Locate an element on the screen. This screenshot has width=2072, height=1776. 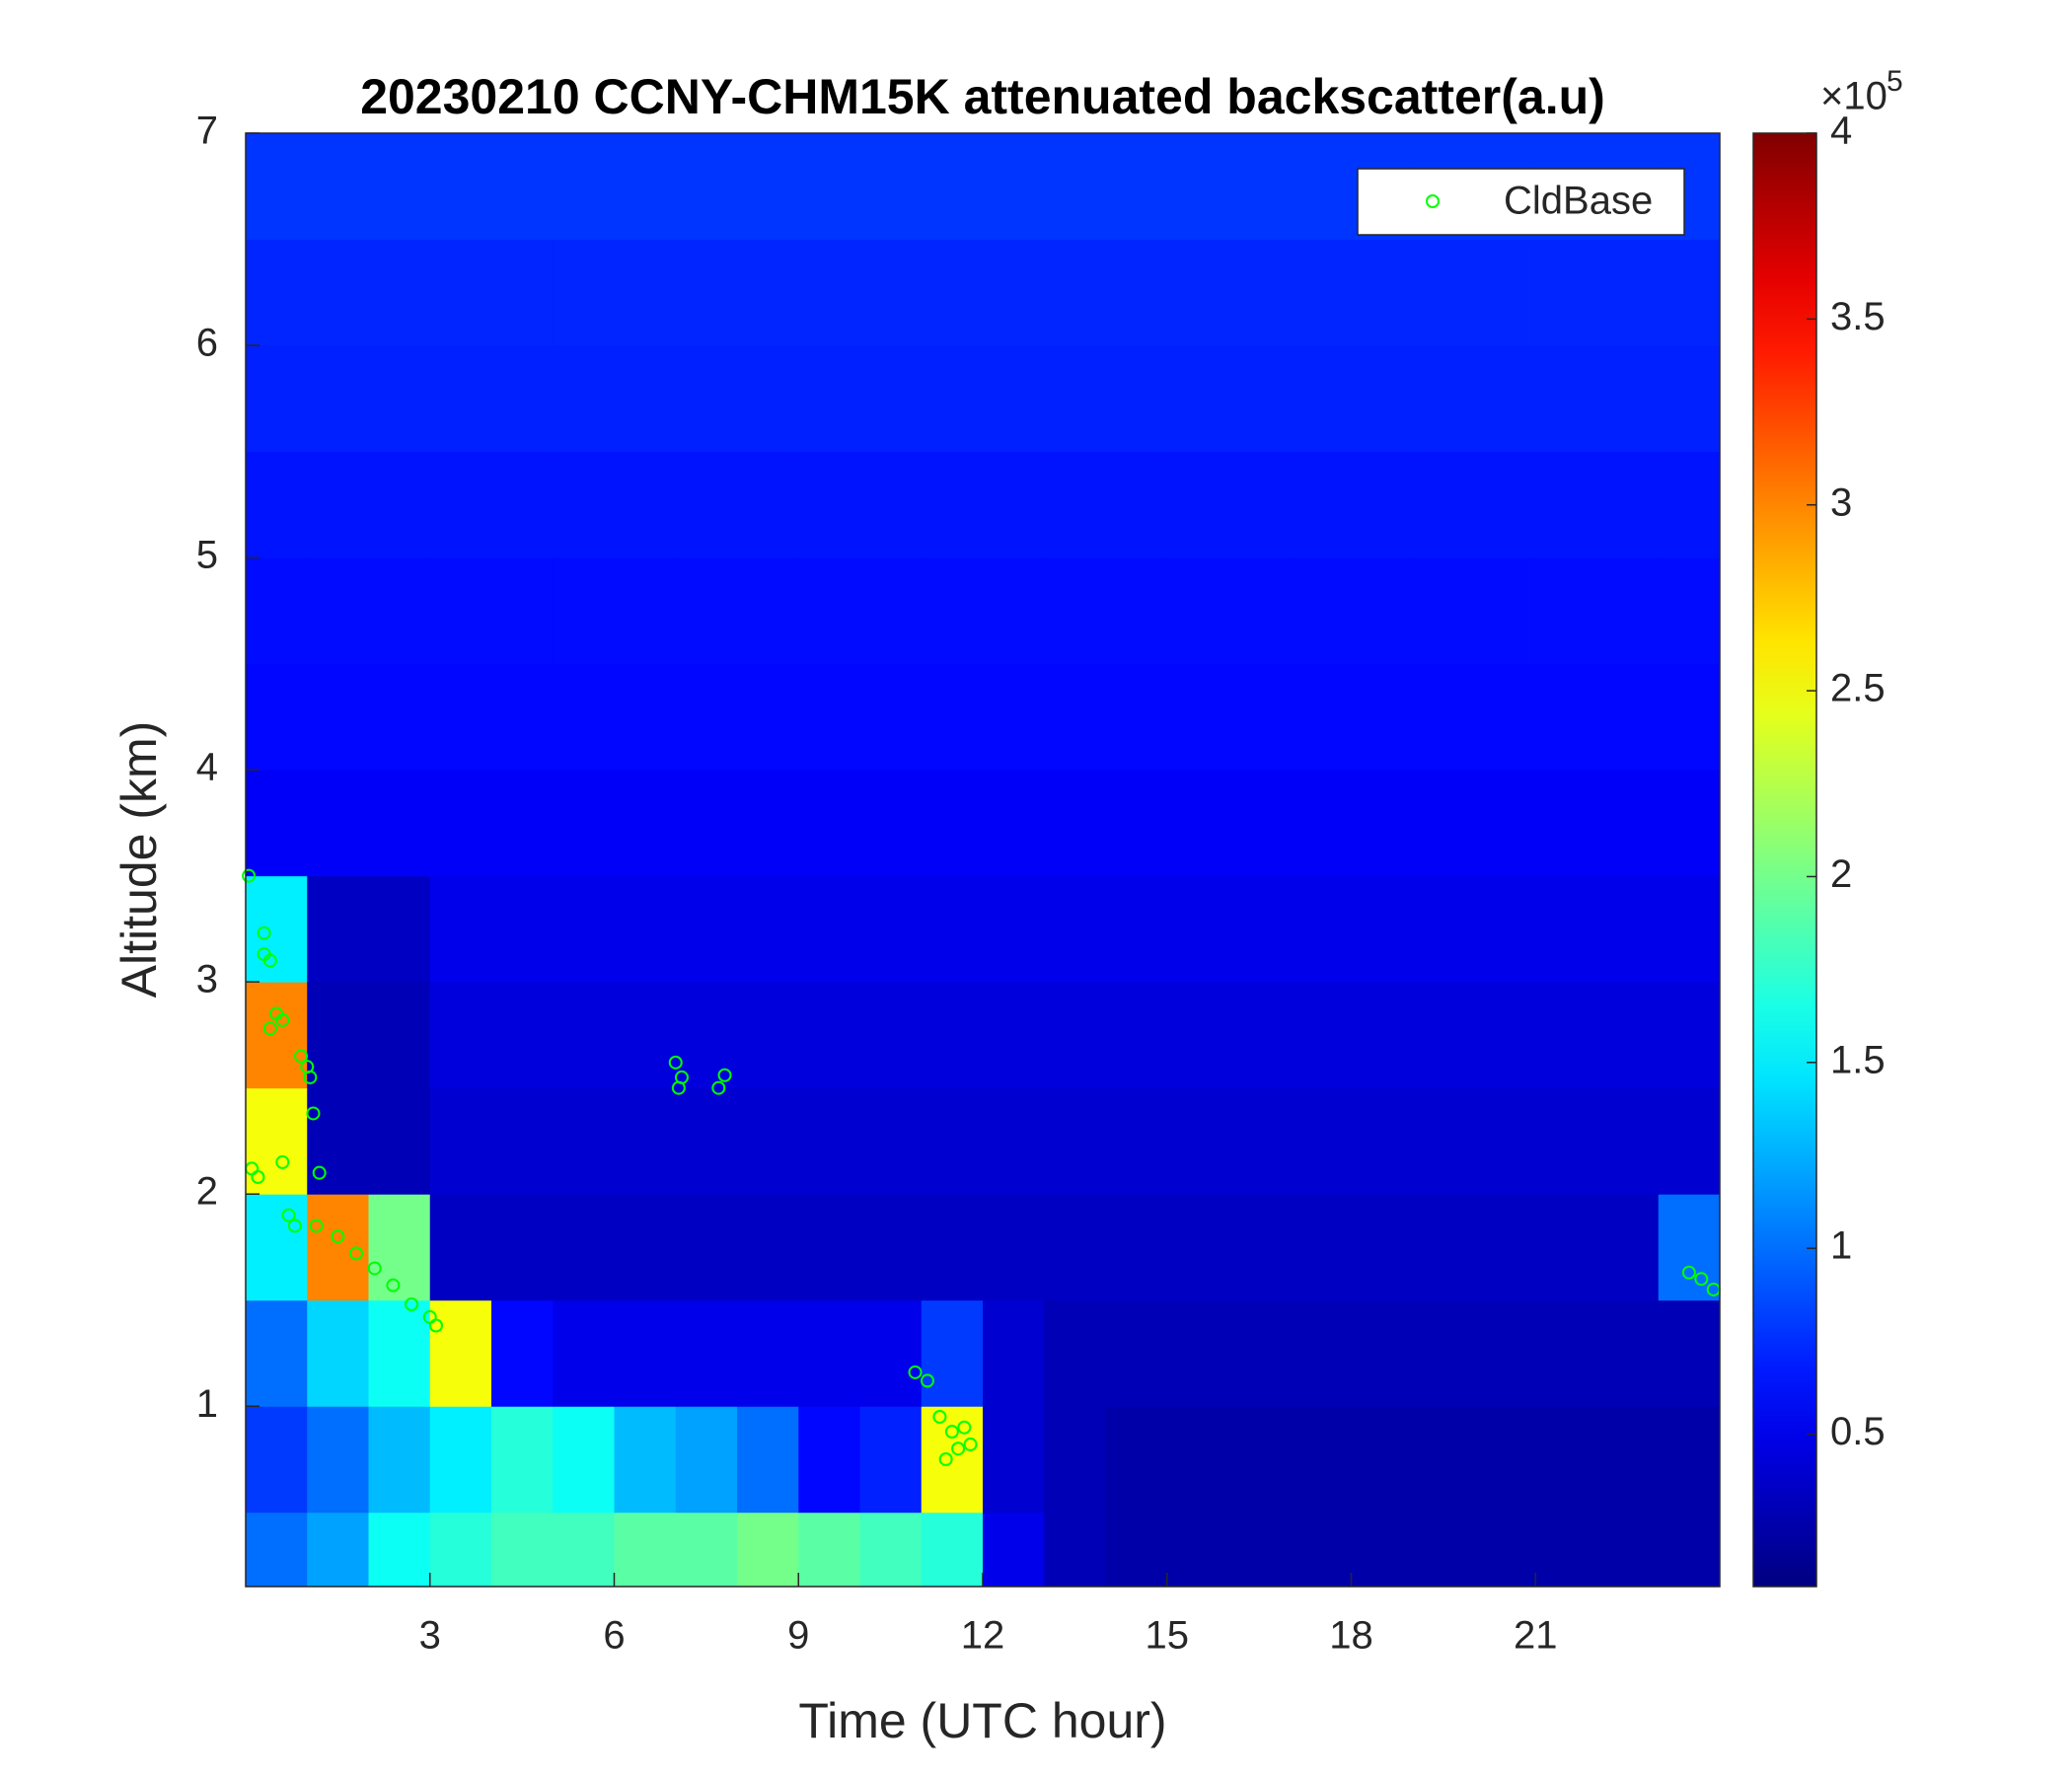
legend-marker is located at coordinates (1433, 201).